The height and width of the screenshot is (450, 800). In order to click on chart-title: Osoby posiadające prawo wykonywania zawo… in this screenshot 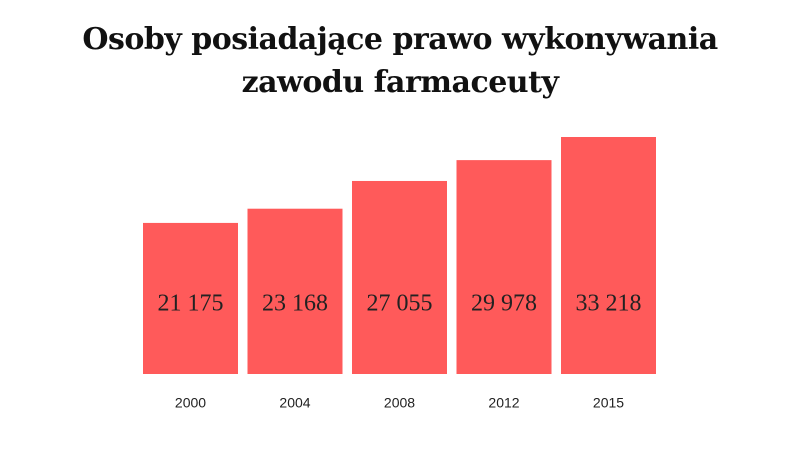, I will do `click(400, 61)`.